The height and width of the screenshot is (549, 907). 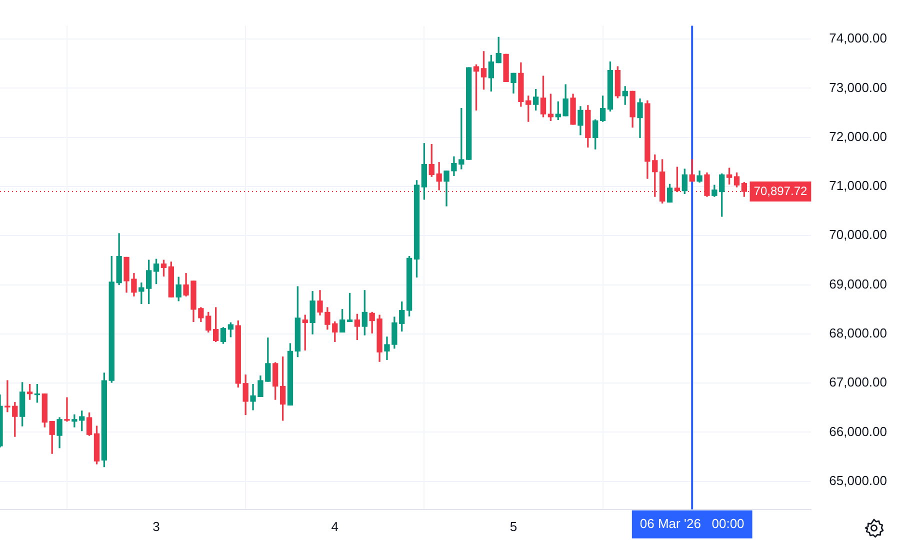 I want to click on ref-line-label: 70,897.72, so click(x=781, y=191).